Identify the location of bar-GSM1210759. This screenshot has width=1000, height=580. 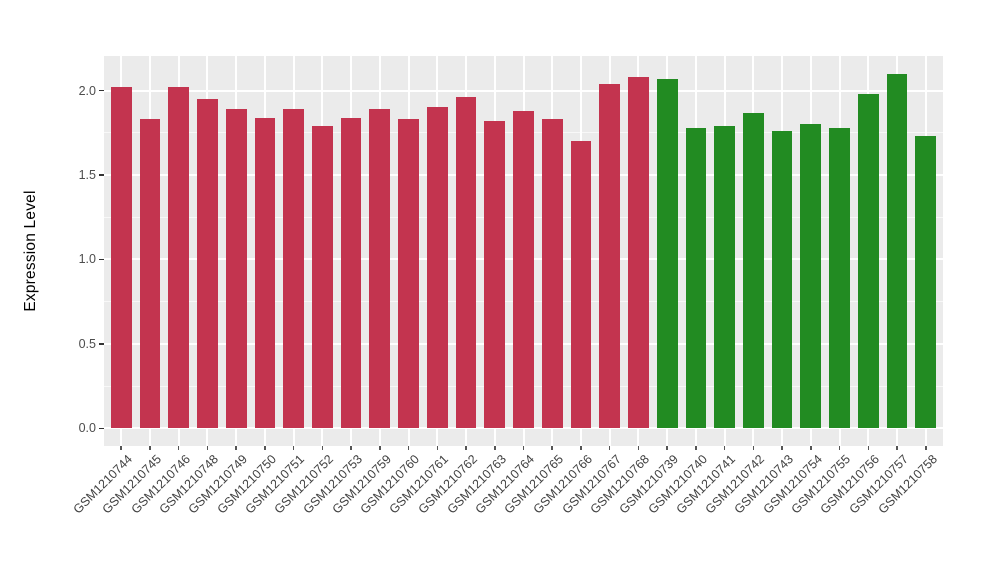
(380, 269).